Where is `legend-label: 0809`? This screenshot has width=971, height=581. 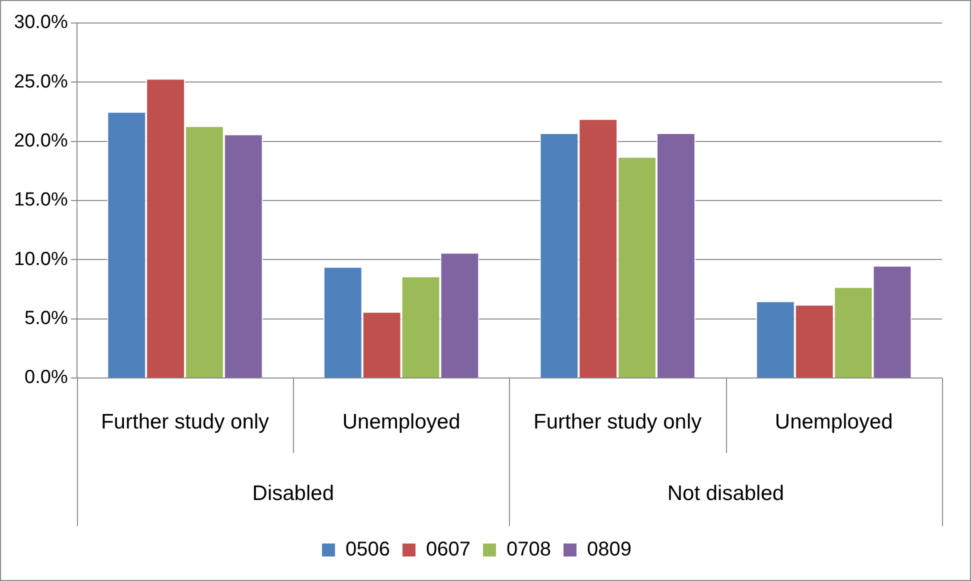 legend-label: 0809 is located at coordinates (609, 549).